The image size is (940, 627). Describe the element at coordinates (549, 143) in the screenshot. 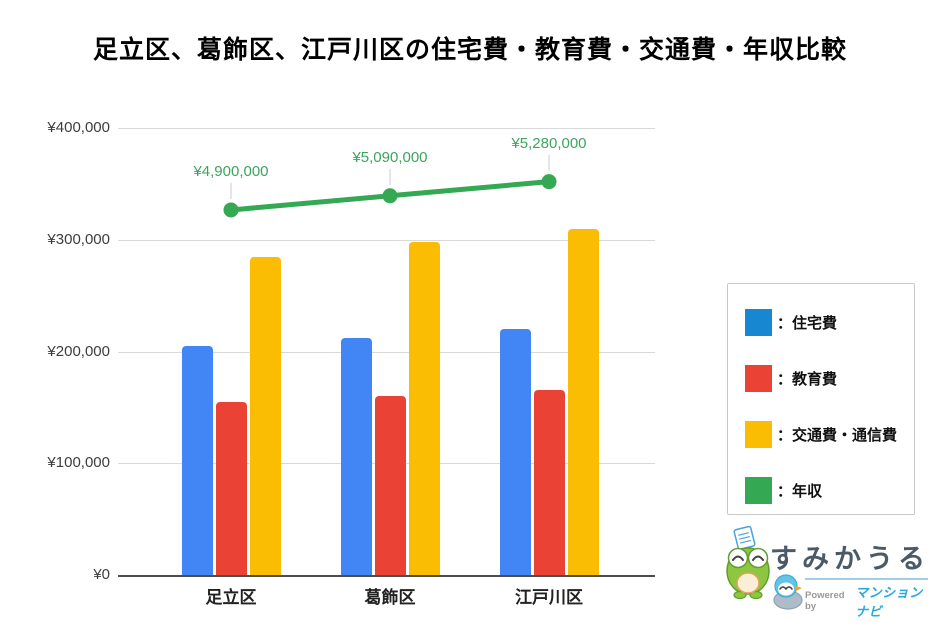

I see `income-value-label: ¥5,280,000` at that location.